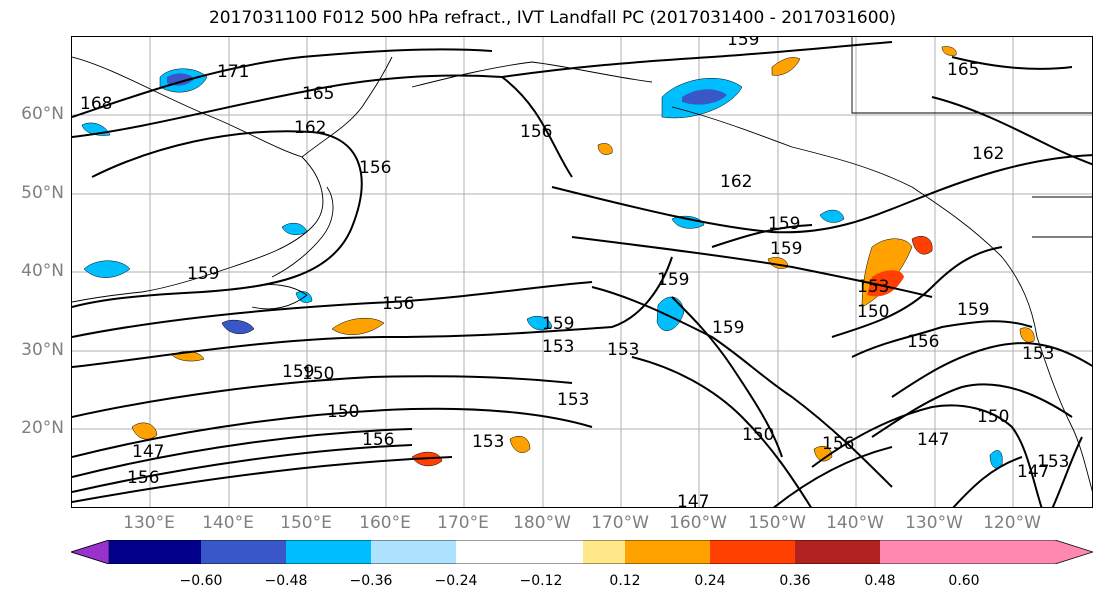  I want to click on colorbar-extend-high, so click(1028, 552).